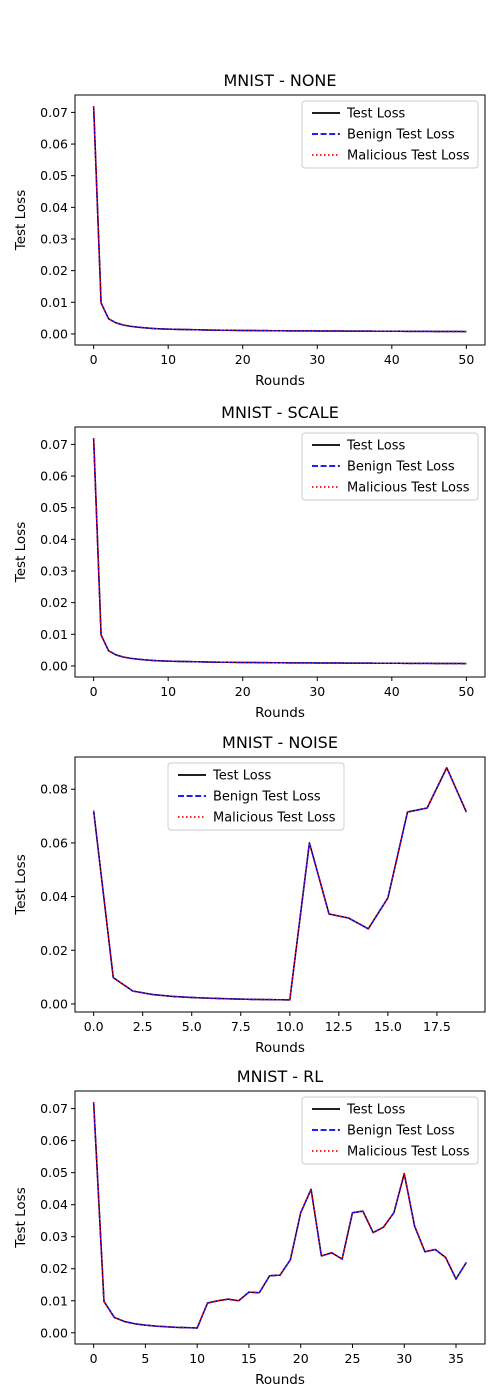 The height and width of the screenshot is (1400, 500). I want to click on x-tick-label: 5, so click(145, 1358).